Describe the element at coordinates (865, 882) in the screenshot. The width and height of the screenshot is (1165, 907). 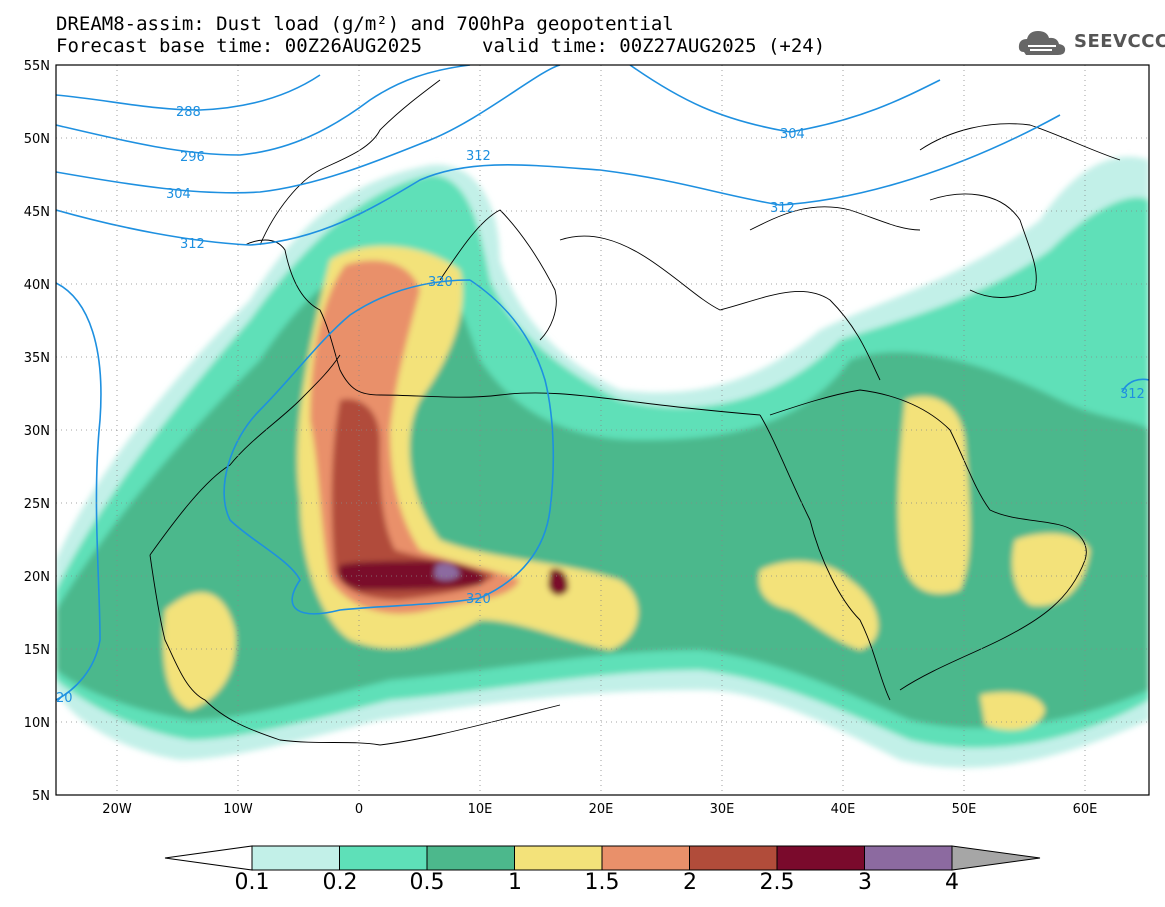
I see `colorbar-label: 3` at that location.